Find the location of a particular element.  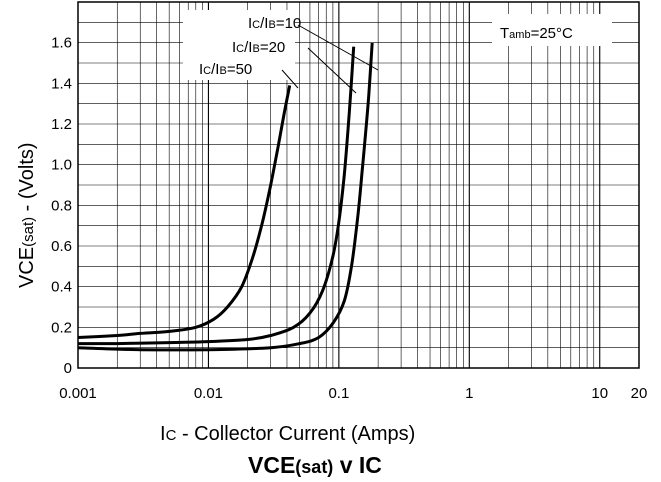

chart-title: VCE(sat) v IC is located at coordinates (315, 465).